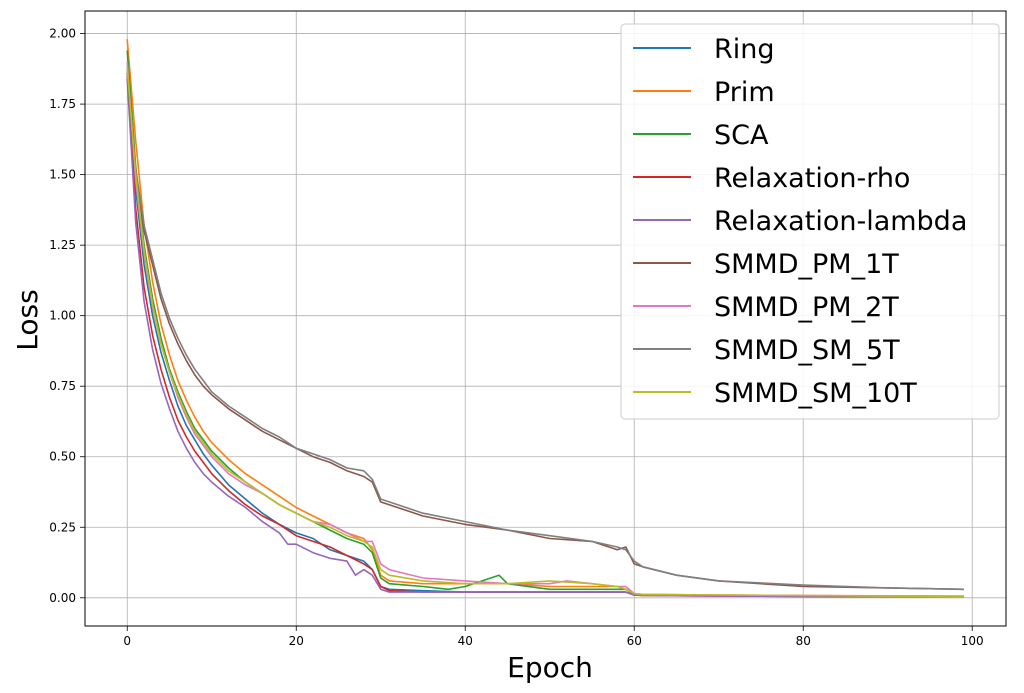 The height and width of the screenshot is (693, 1024). Describe the element at coordinates (550, 667) in the screenshot. I see `x-axis-title: Epoch` at that location.